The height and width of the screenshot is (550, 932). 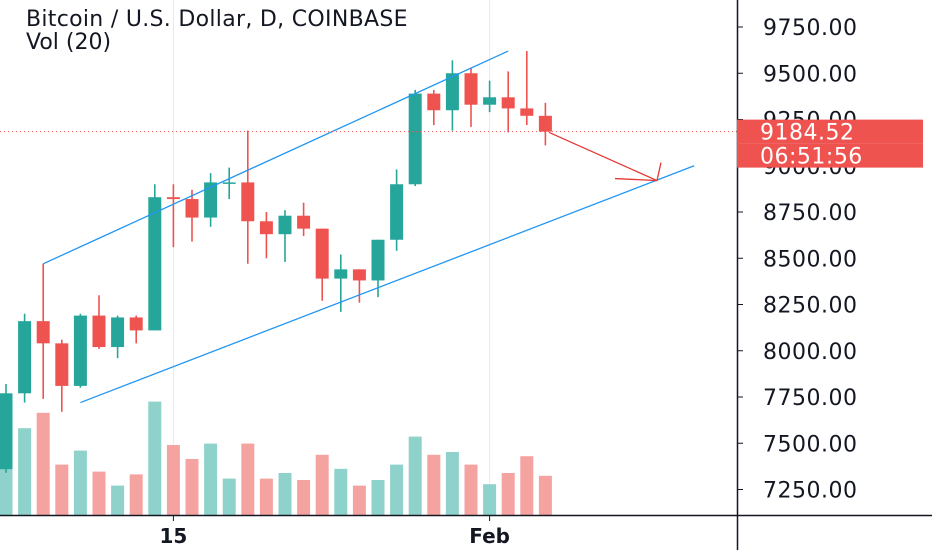 I want to click on y-tick-label: 9750.00, so click(x=810, y=28).